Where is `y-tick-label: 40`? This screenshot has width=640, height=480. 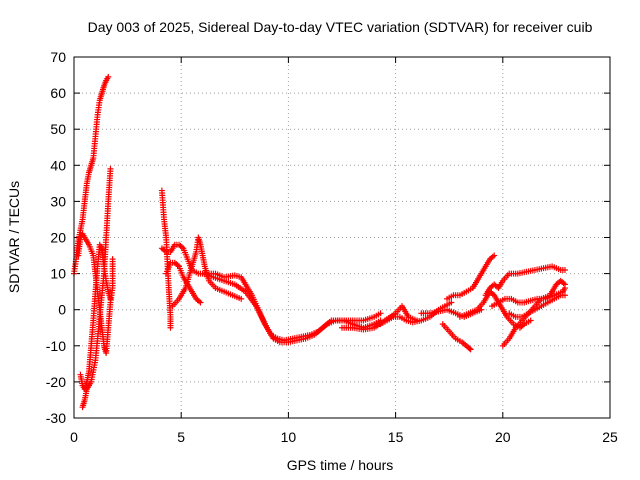 y-tick-label: 40 is located at coordinates (58, 165).